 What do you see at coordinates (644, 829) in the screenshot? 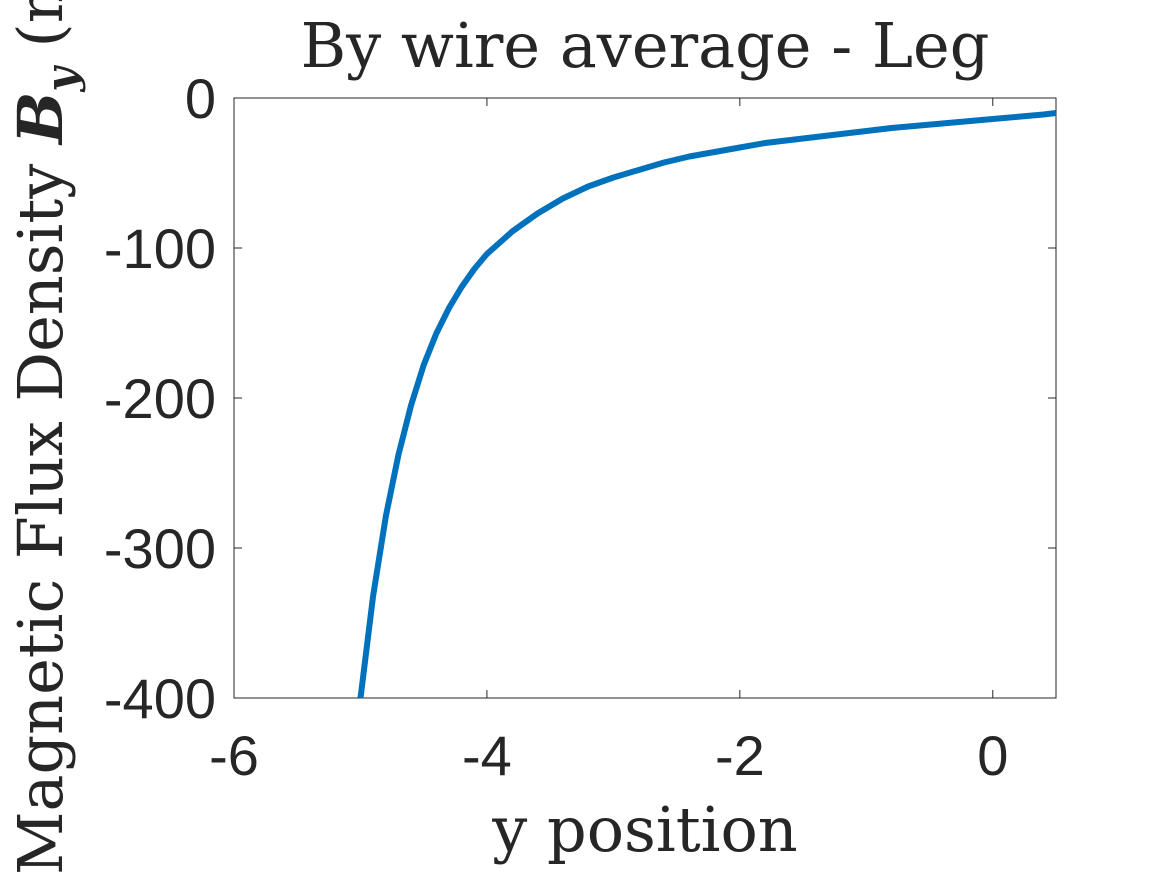
I see `x-axis-label: y position` at bounding box center [644, 829].